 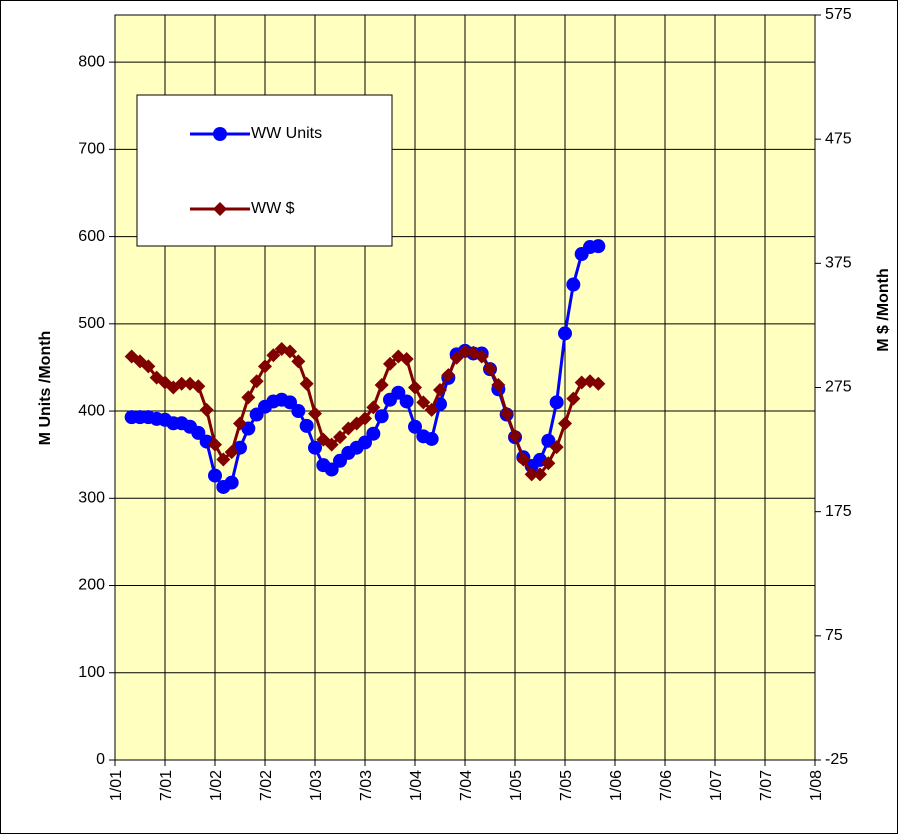 I want to click on y-tick-label: 600, so click(x=91, y=236).